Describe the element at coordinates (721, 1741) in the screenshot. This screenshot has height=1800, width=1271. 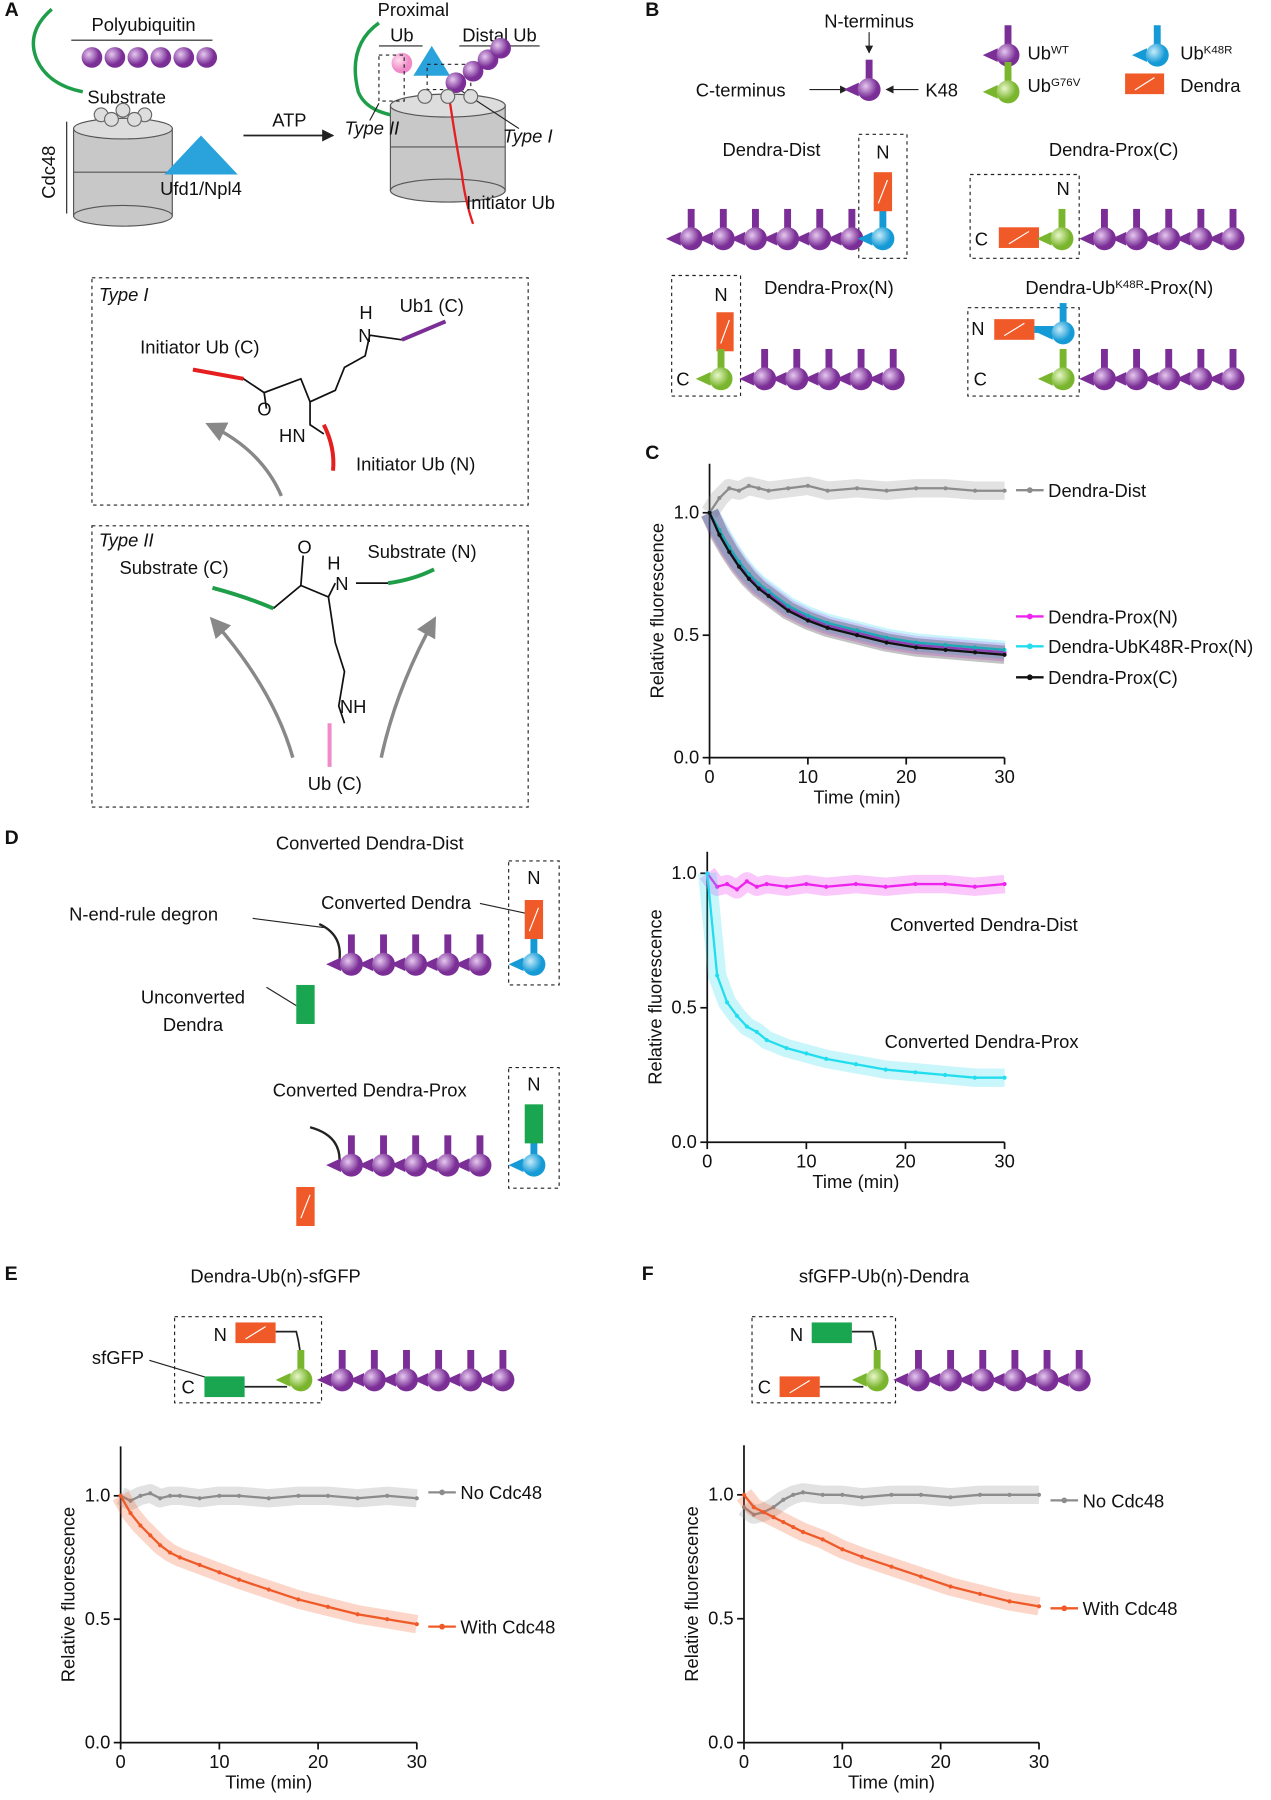
I see `y-tick-label: 0.0` at that location.